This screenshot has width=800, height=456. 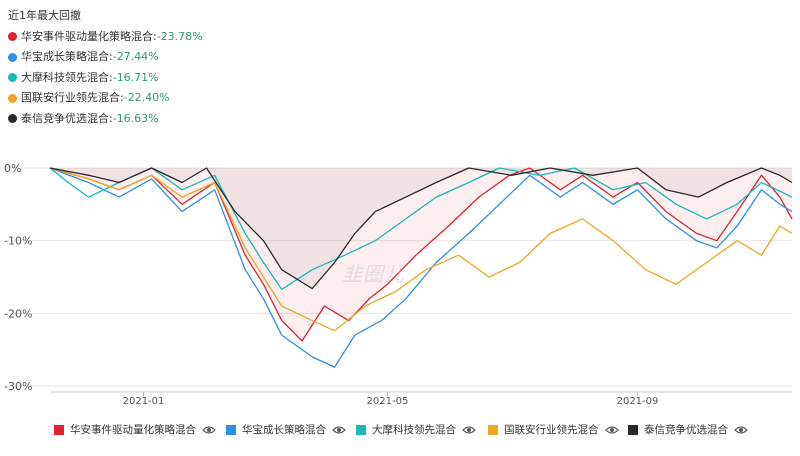 What do you see at coordinates (144, 401) in the screenshot?
I see `x-tick-label: 2021-01` at bounding box center [144, 401].